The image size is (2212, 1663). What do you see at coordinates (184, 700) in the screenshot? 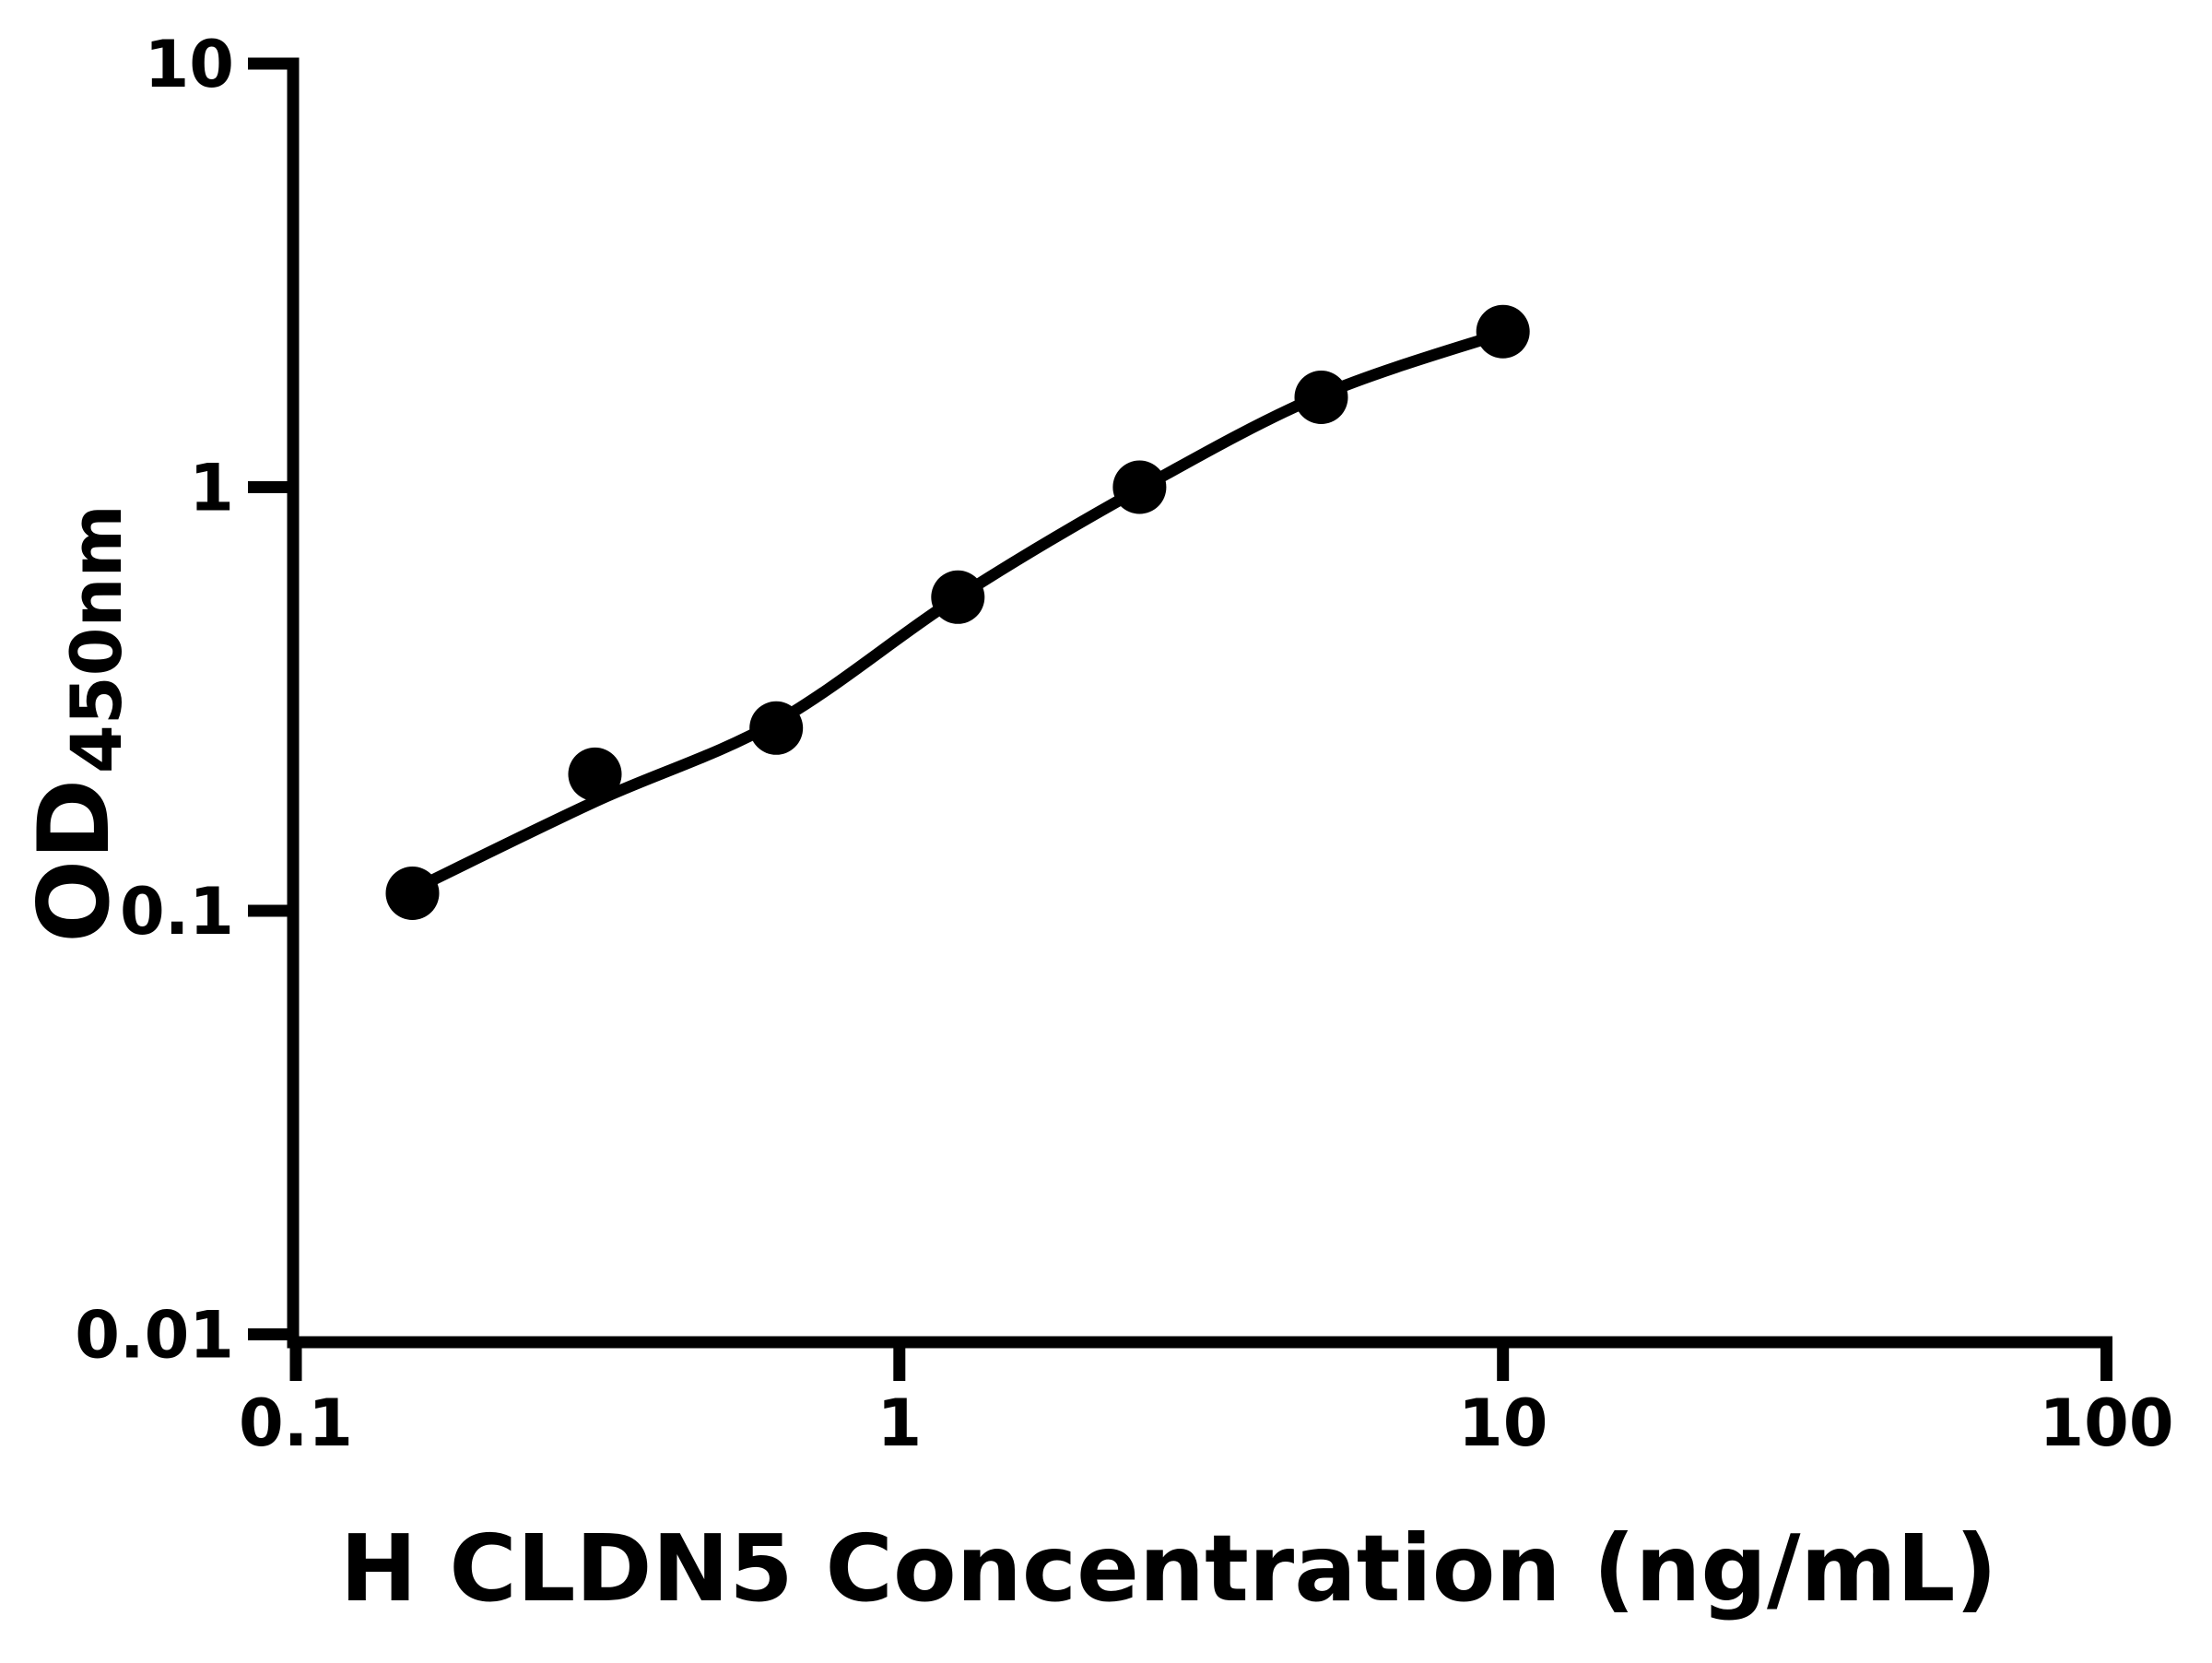
I see `y-axis-ticks: 10 1 0.1 0.01` at bounding box center [184, 700].